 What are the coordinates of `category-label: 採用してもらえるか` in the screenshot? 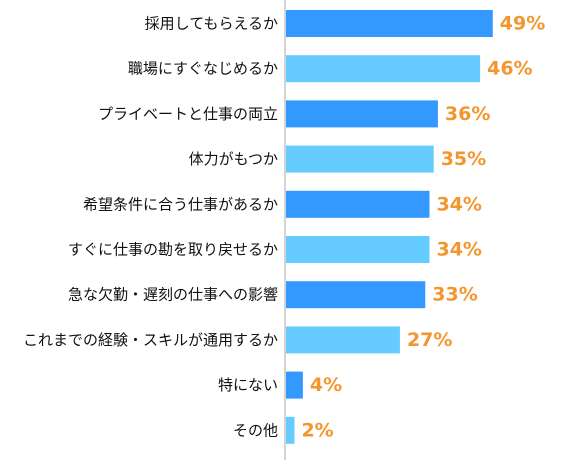 It's located at (211, 24).